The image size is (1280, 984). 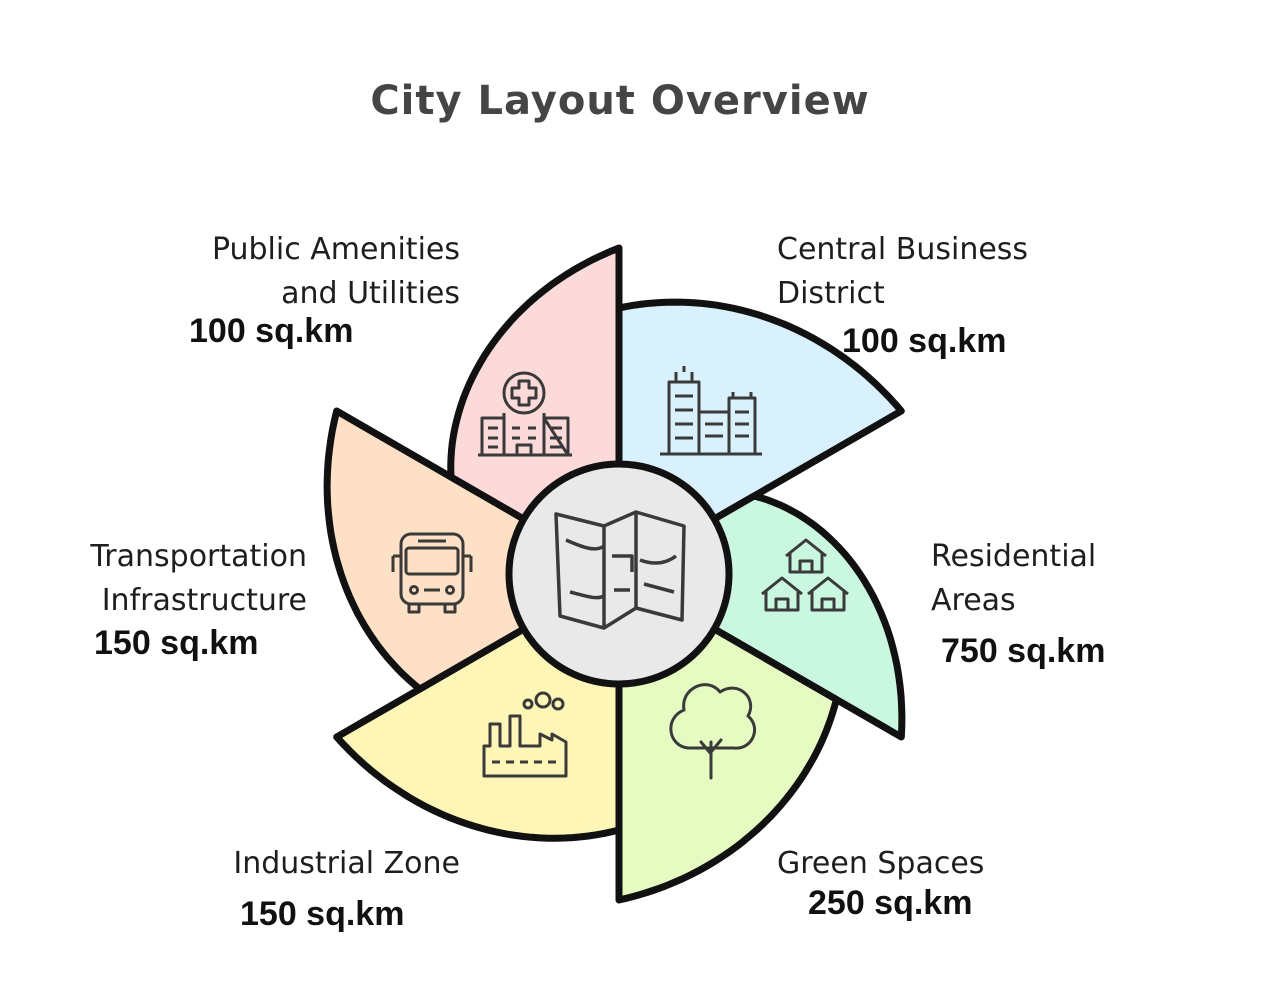 What do you see at coordinates (163, 579) in the screenshot?
I see `transport-label: Transportation Infrastructure` at bounding box center [163, 579].